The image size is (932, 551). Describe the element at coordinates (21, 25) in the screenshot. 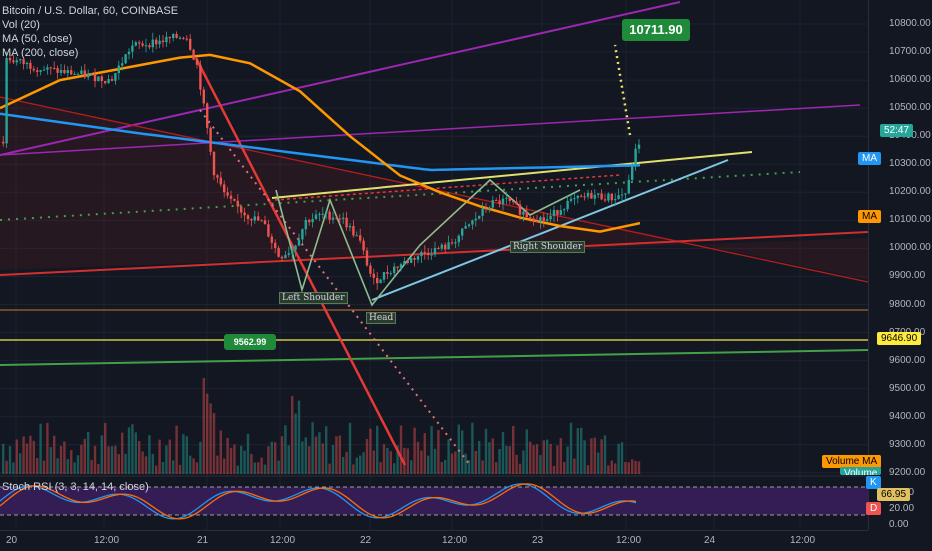

I see `vol-legend: Vol (20)` at that location.